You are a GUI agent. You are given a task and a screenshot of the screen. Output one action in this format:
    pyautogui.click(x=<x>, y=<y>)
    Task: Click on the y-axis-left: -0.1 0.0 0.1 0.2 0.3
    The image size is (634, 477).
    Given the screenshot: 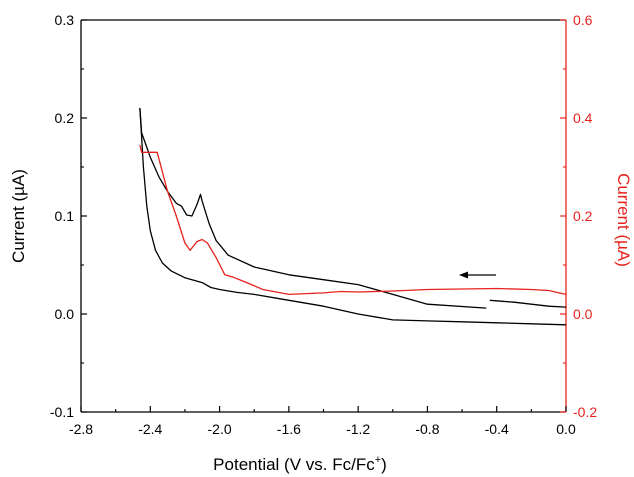 What is the action you would take?
    pyautogui.click(x=68, y=216)
    